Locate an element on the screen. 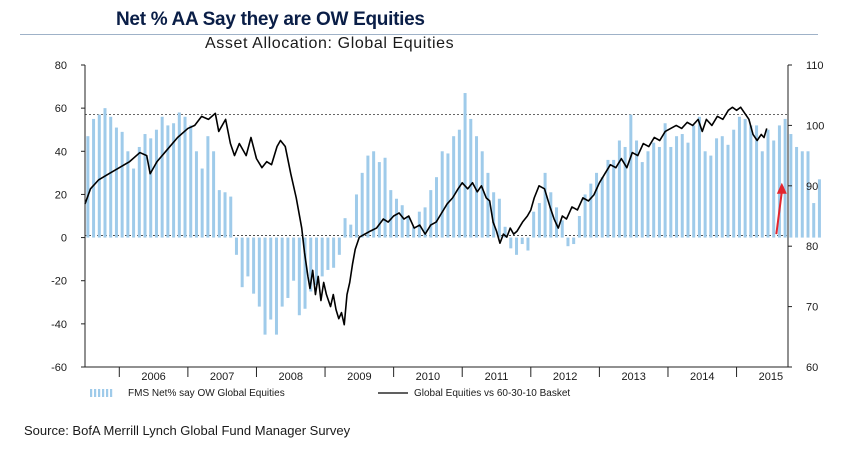 Image resolution: width=841 pixels, height=463 pixels. x-tick-label: 2007 is located at coordinates (222, 377).